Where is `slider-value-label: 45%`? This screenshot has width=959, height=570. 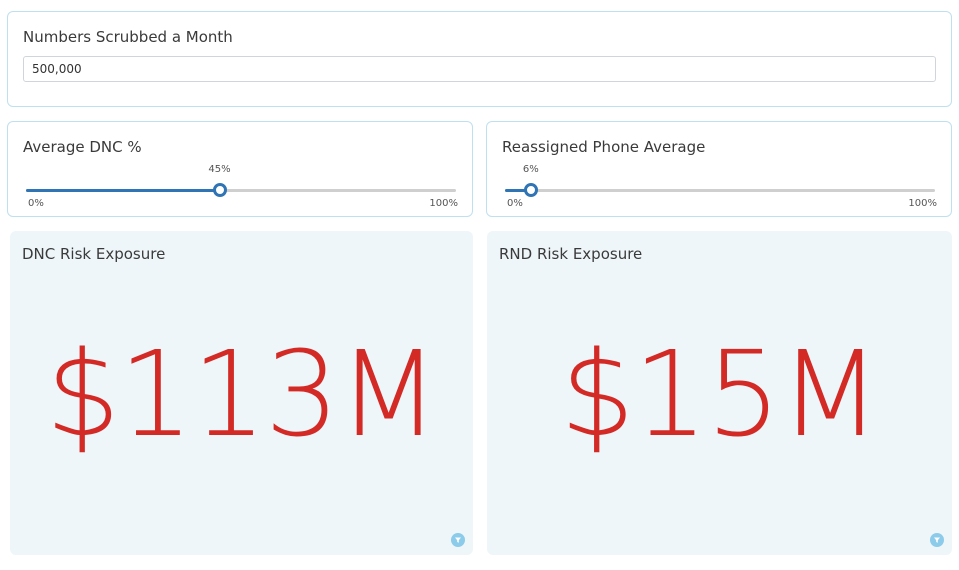 slider-value-label: 45% is located at coordinates (219, 169).